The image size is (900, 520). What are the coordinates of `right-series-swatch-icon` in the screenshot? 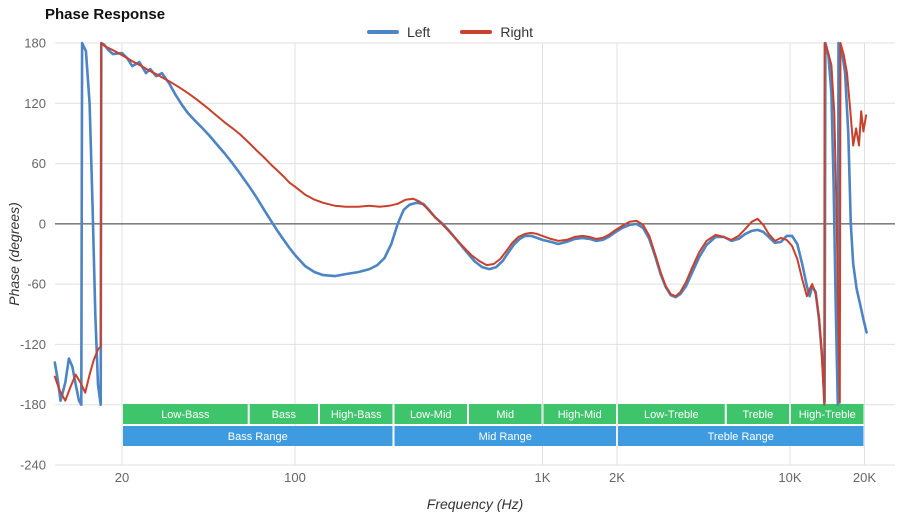 It's located at (476, 32).